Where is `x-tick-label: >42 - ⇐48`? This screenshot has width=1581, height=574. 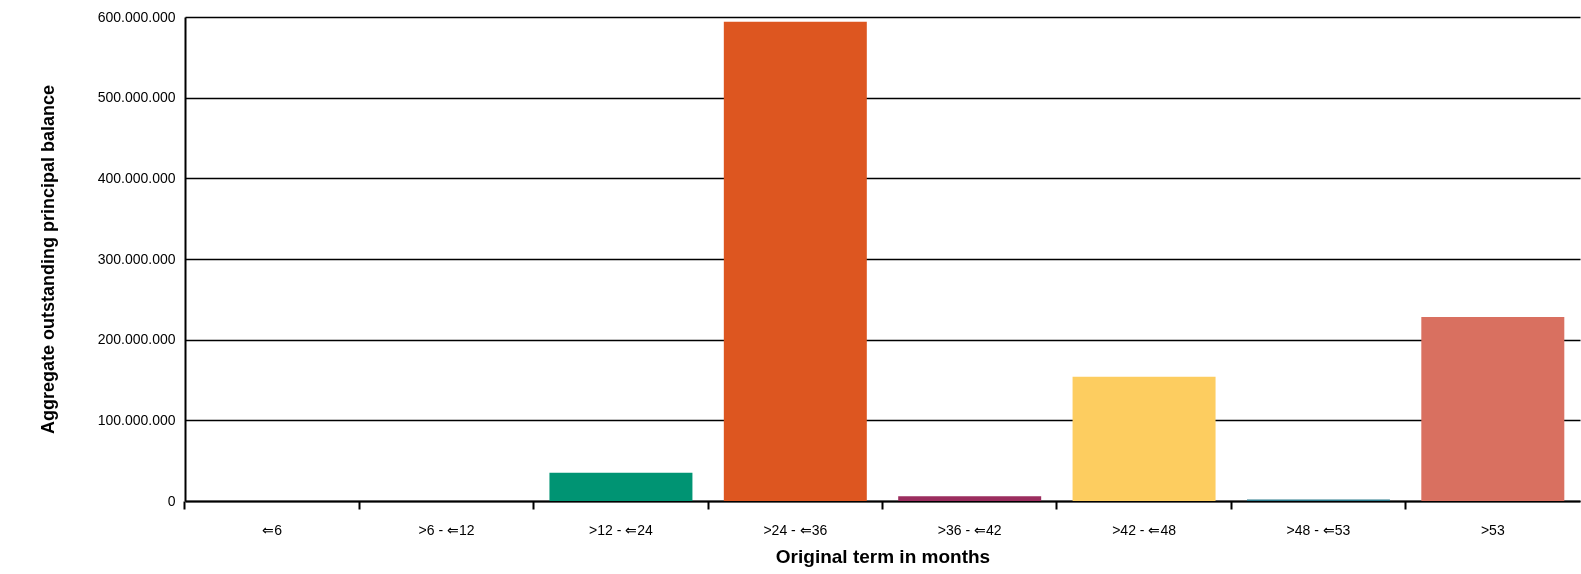
x-tick-label: >42 - ⇐48 is located at coordinates (1144, 529).